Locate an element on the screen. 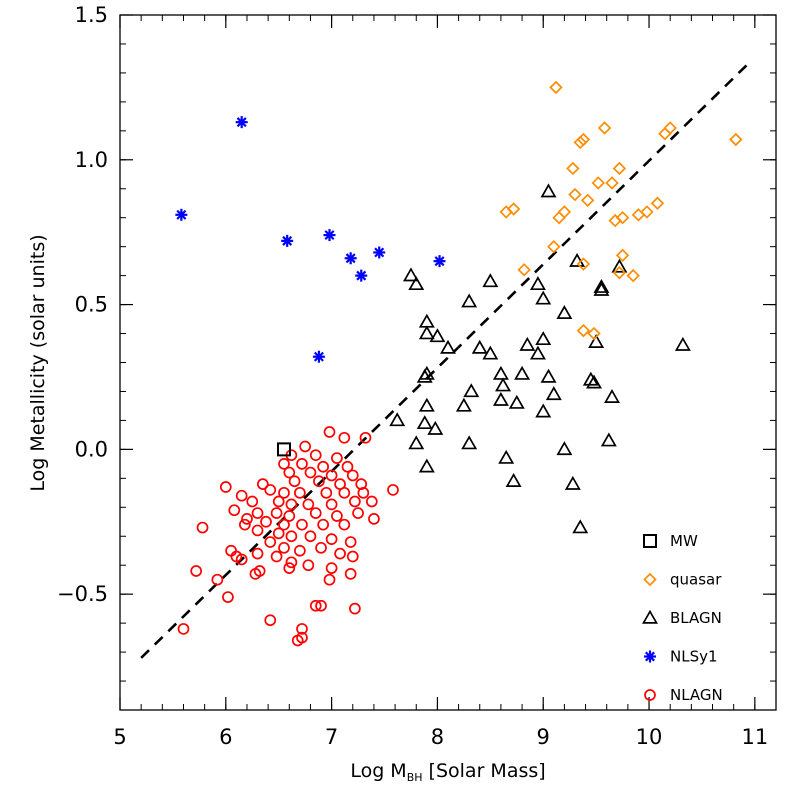 The width and height of the screenshot is (789, 789). y-tick-label: 1.5 is located at coordinates (91, 15).